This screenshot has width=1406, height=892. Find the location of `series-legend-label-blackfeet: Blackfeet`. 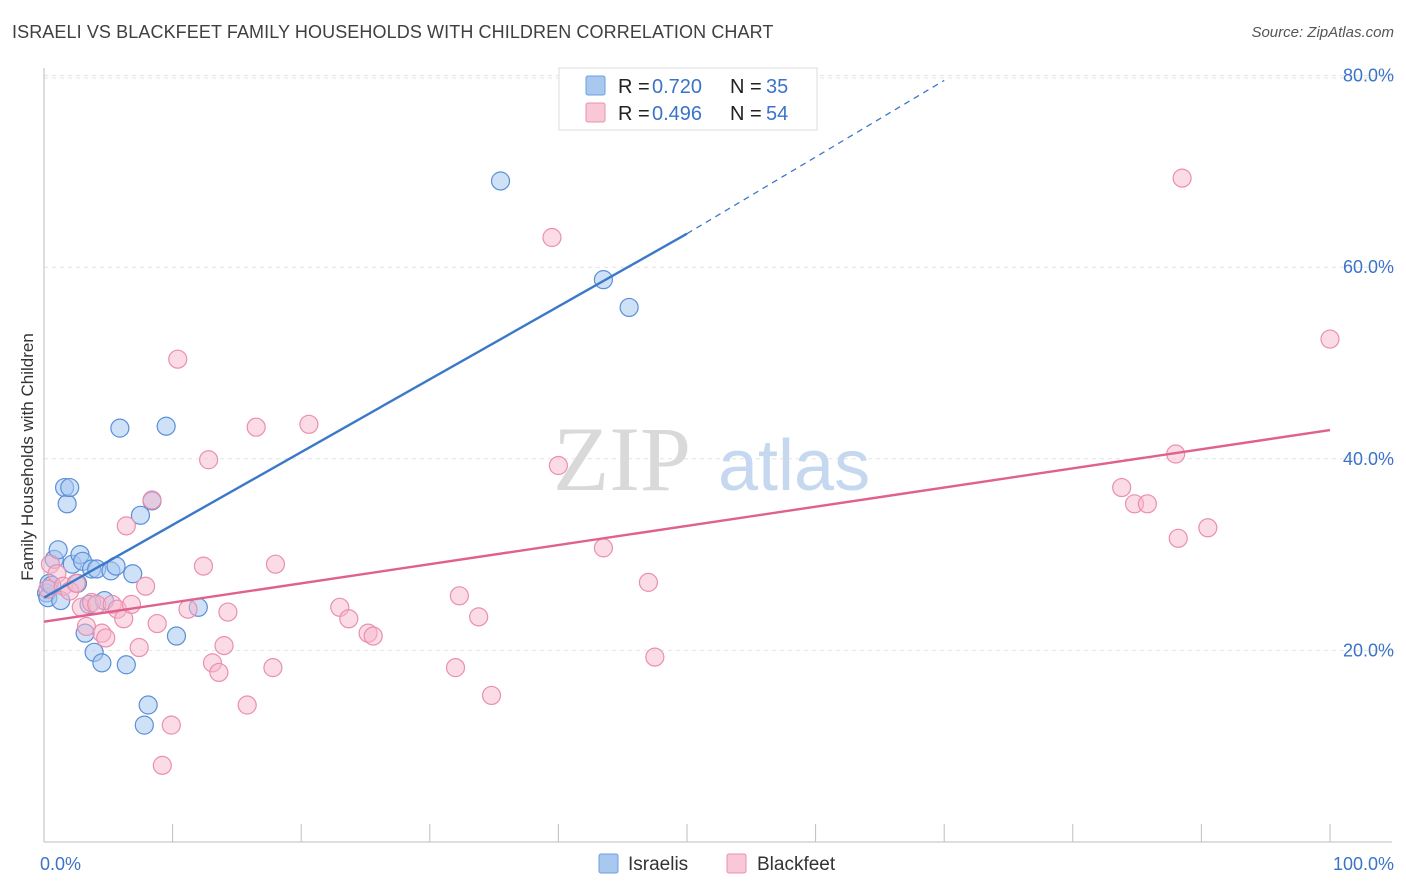

series-legend-label-blackfeet: Blackfeet is located at coordinates (796, 864).